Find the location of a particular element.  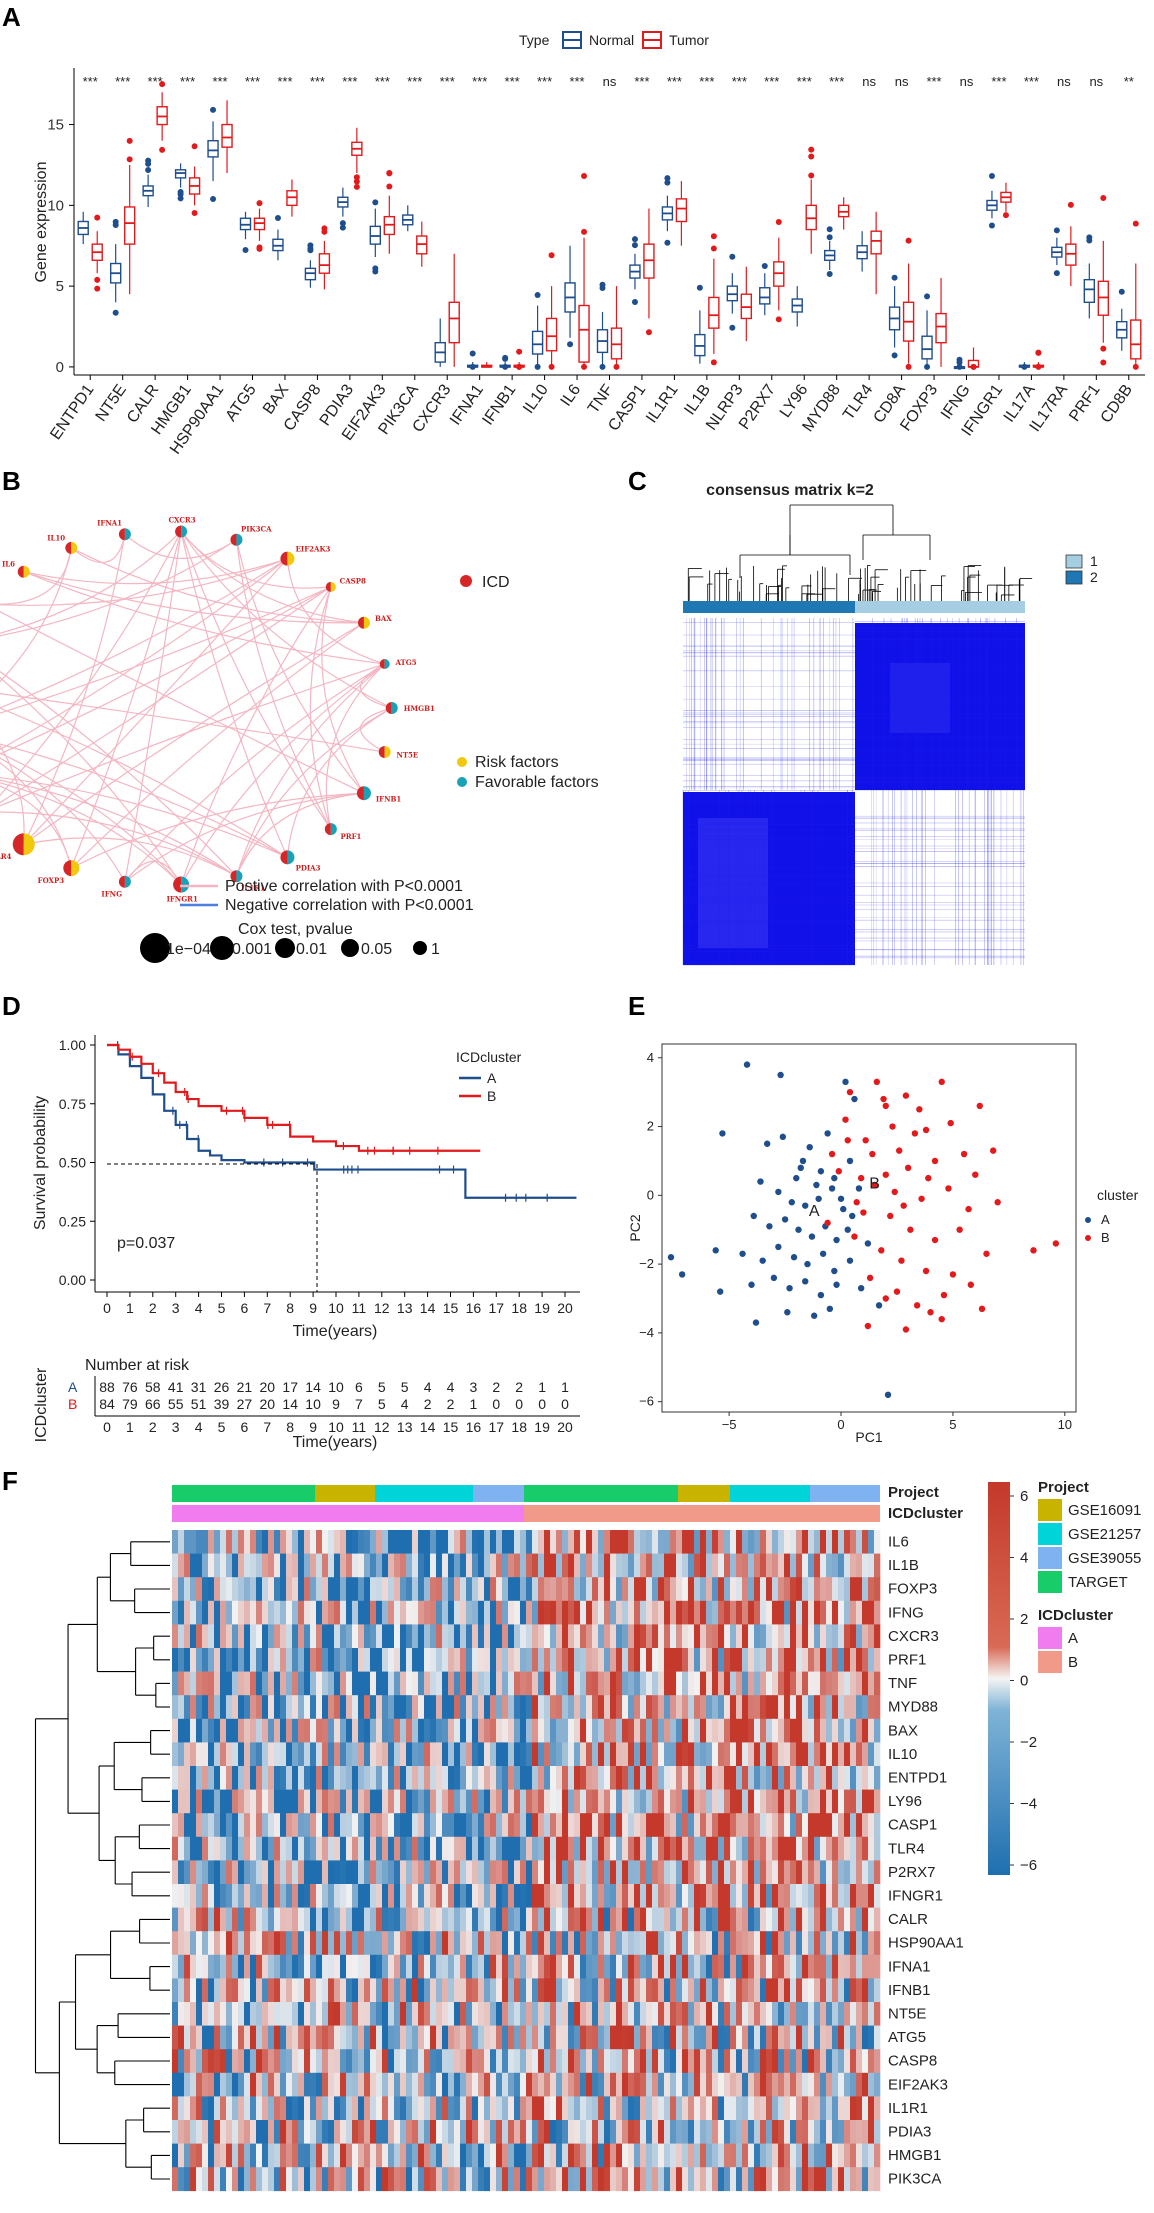

risk-x-tick-label: 16 is located at coordinates (474, 1427).